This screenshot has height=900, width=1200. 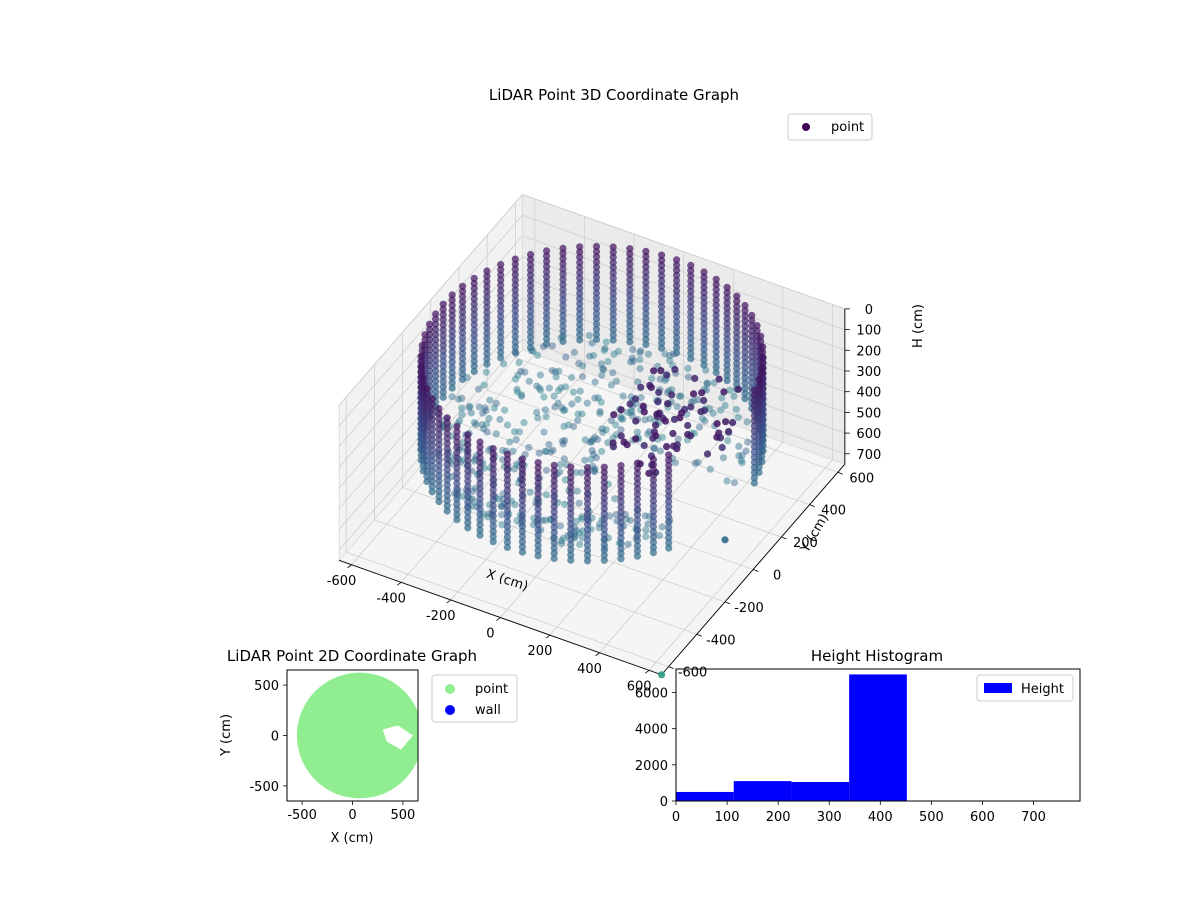 What do you see at coordinates (540, 651) in the screenshot?
I see `x-tick-label-3d: 200` at bounding box center [540, 651].